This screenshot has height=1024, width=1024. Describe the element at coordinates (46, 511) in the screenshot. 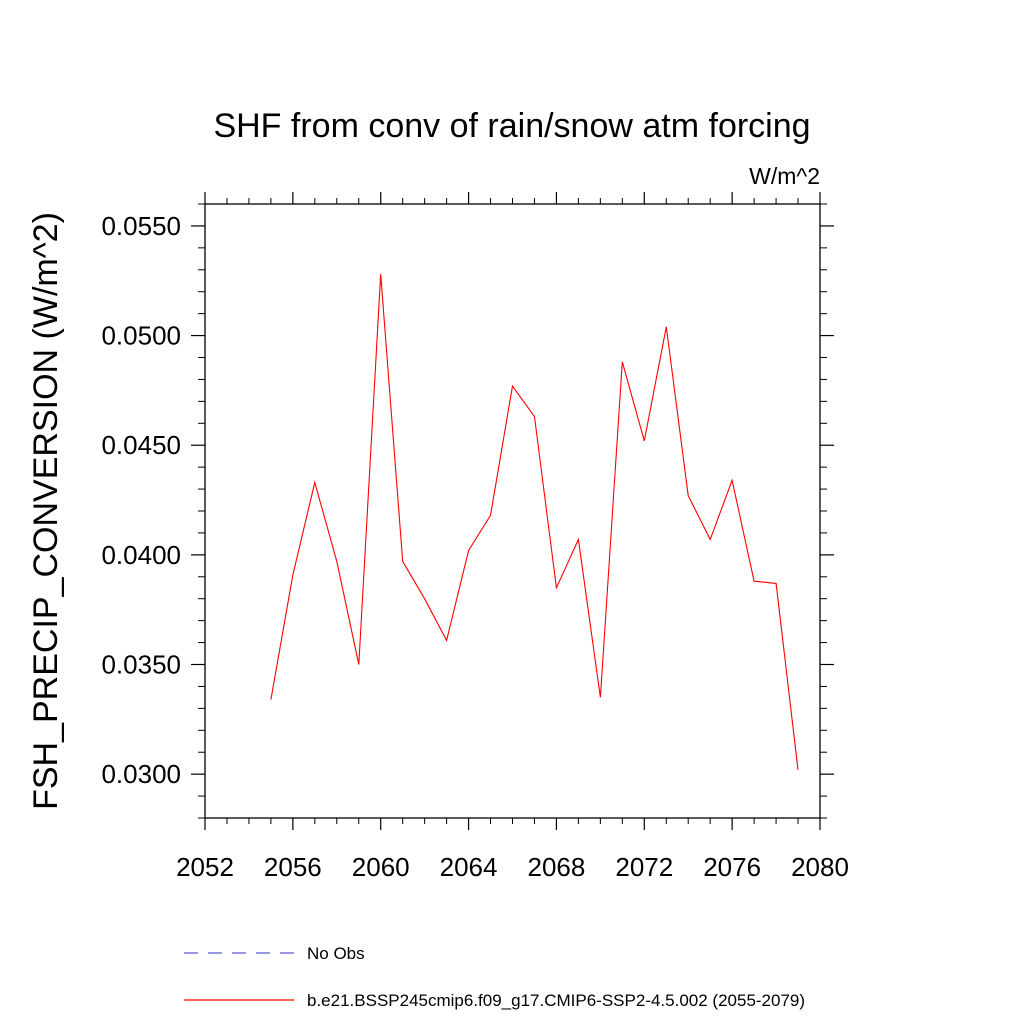

I see `y-axis-label: FSH_PRECIP_CONVERSION (W/m^2)` at that location.